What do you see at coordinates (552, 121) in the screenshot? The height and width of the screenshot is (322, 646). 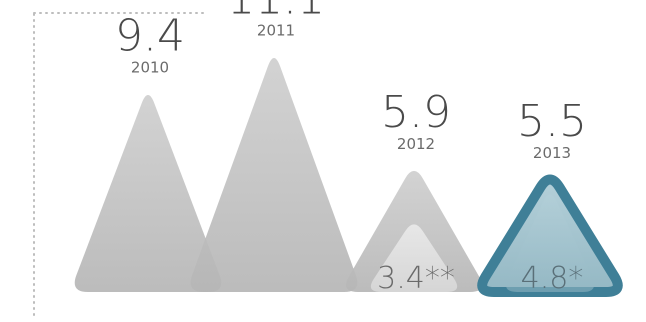 I see `value-label-2013: 5.5` at bounding box center [552, 121].